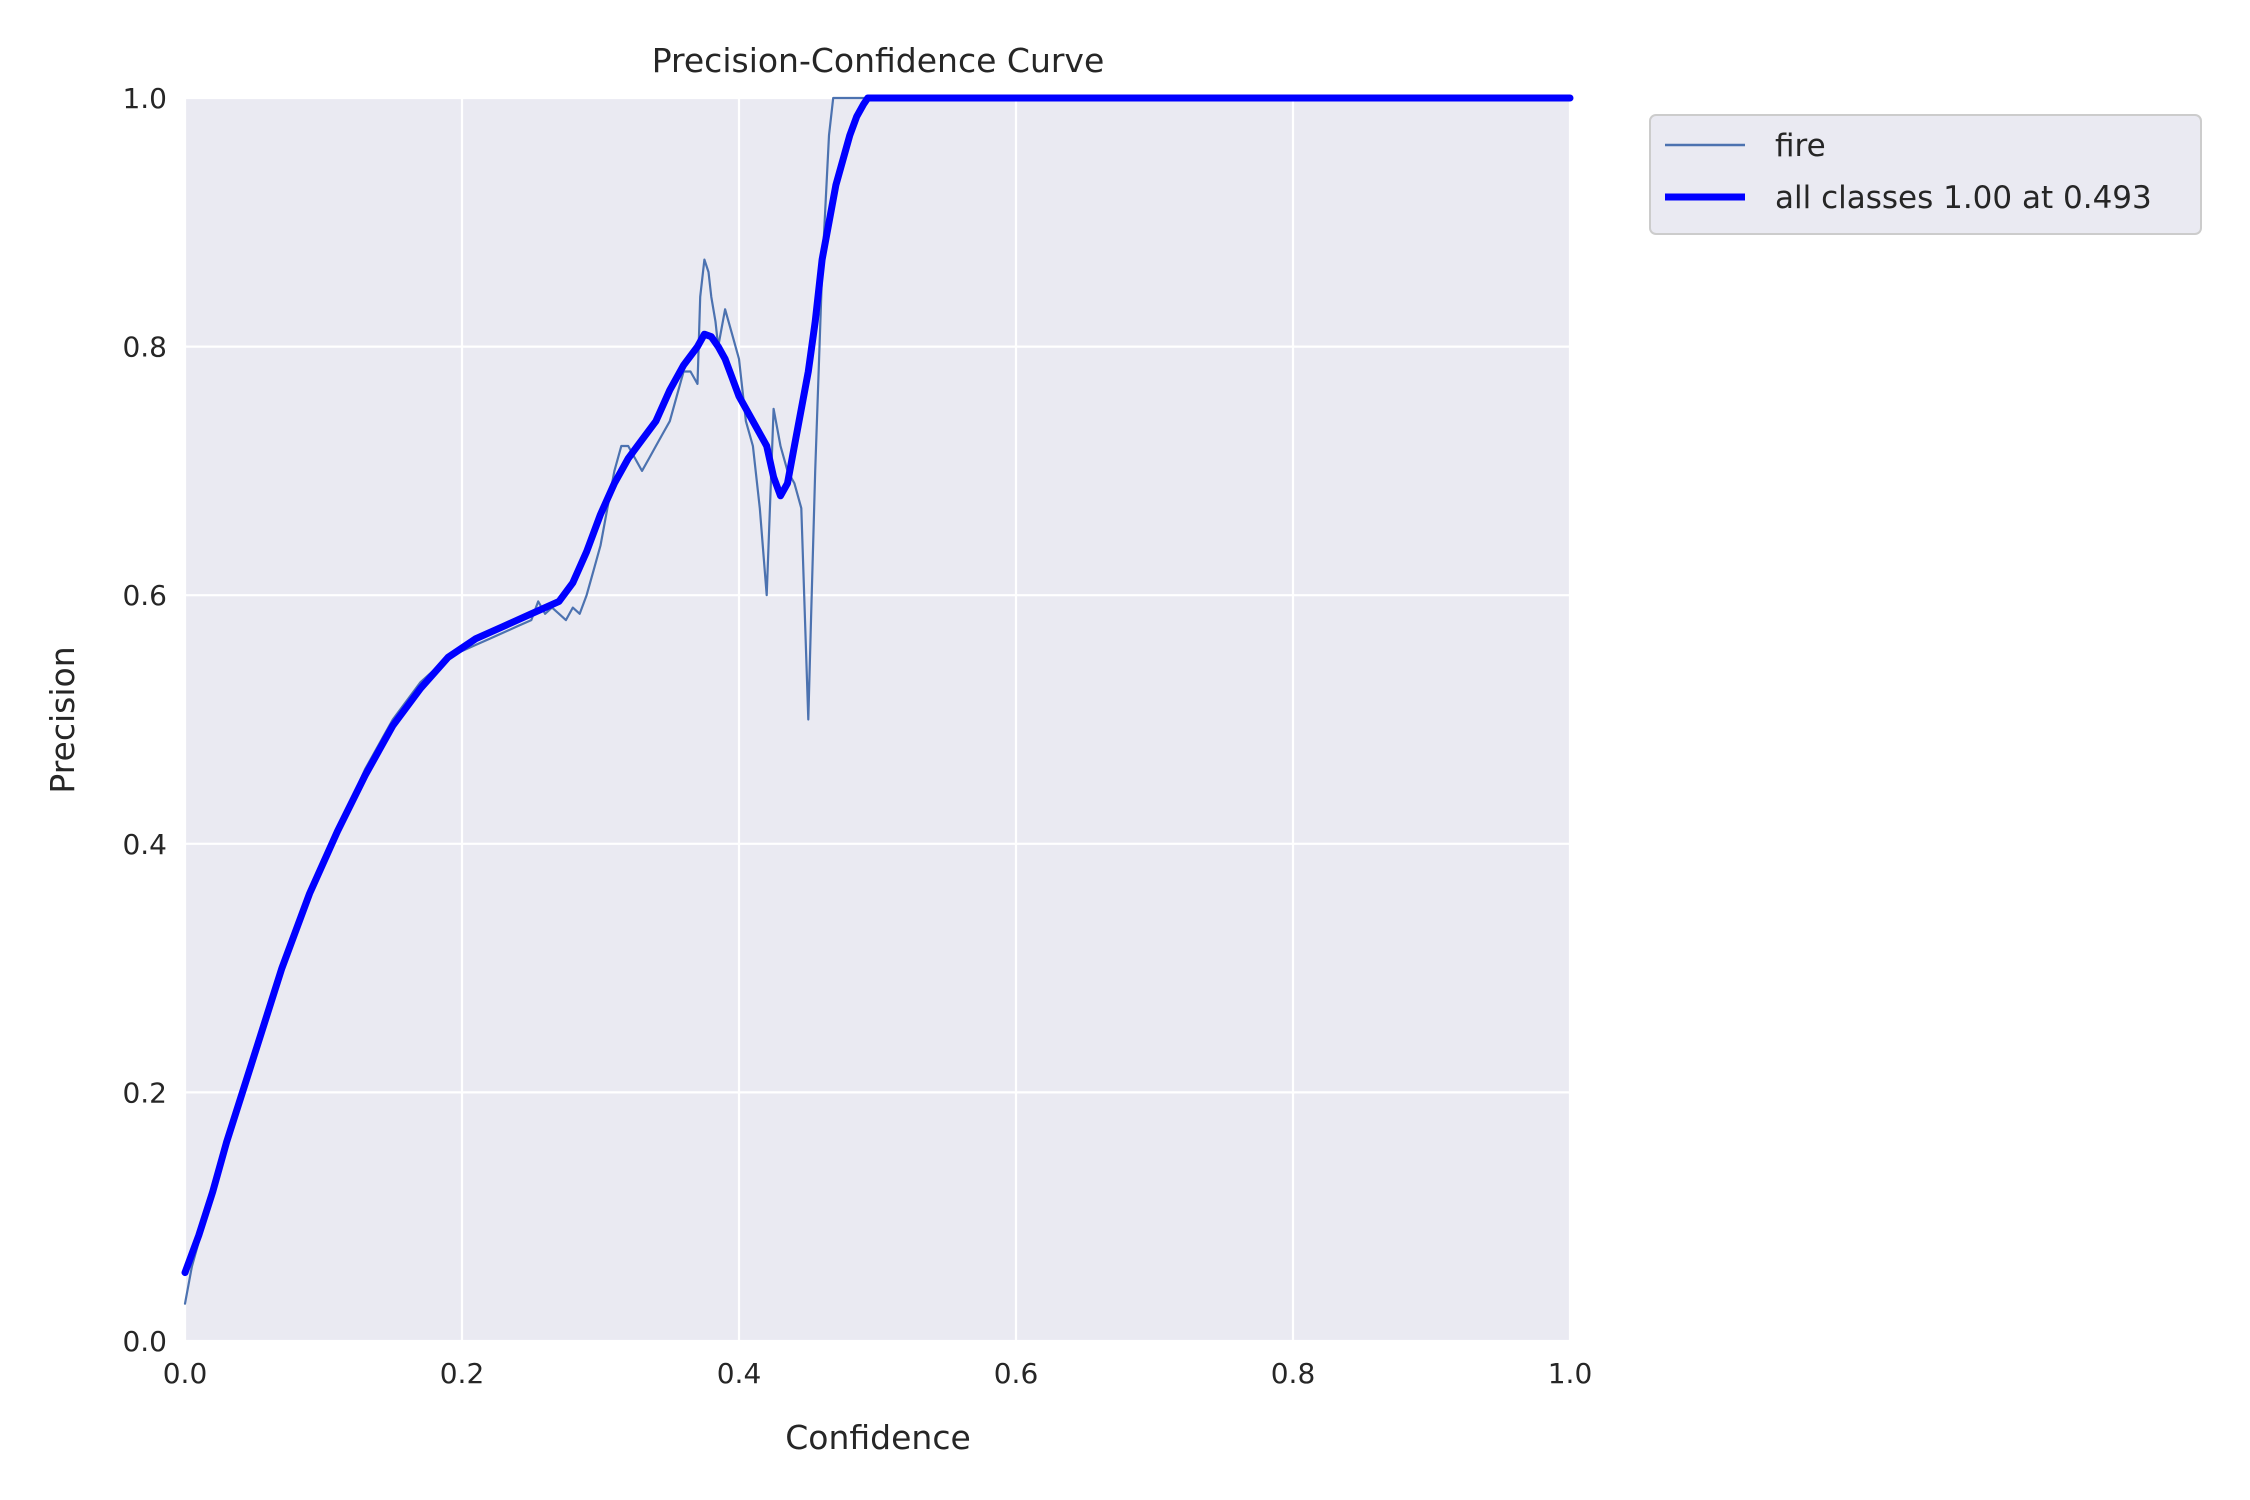  I want to click on y-tick-label: 1.0, so click(144, 98).